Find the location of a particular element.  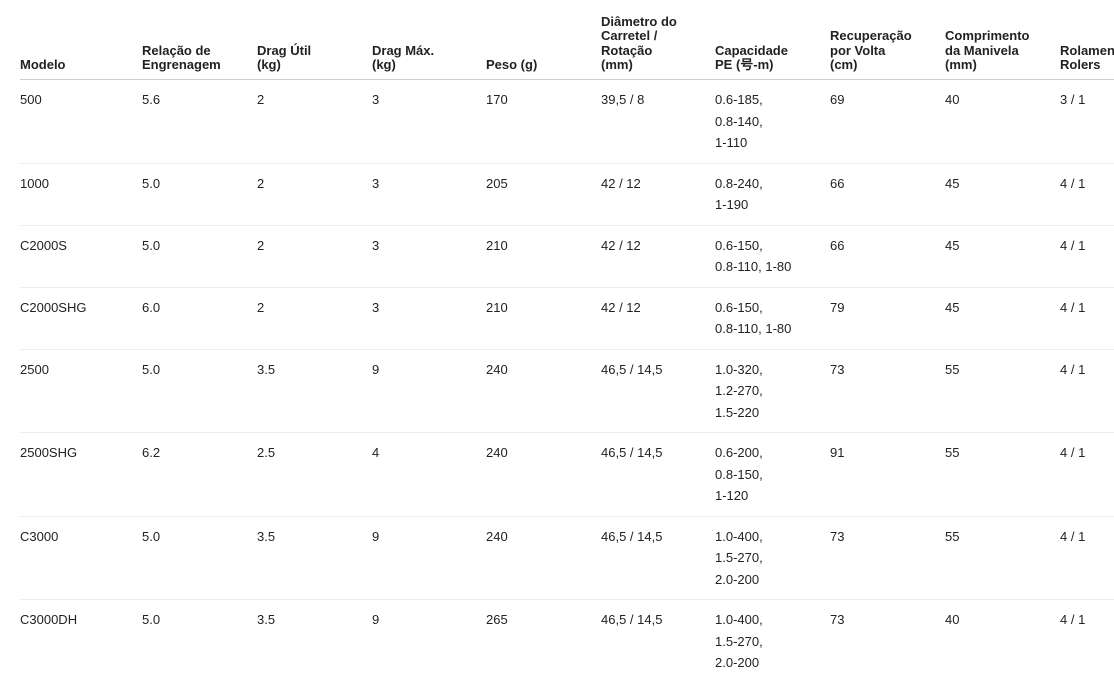

cell-text: 1.0-400, is located at coordinates (739, 536).